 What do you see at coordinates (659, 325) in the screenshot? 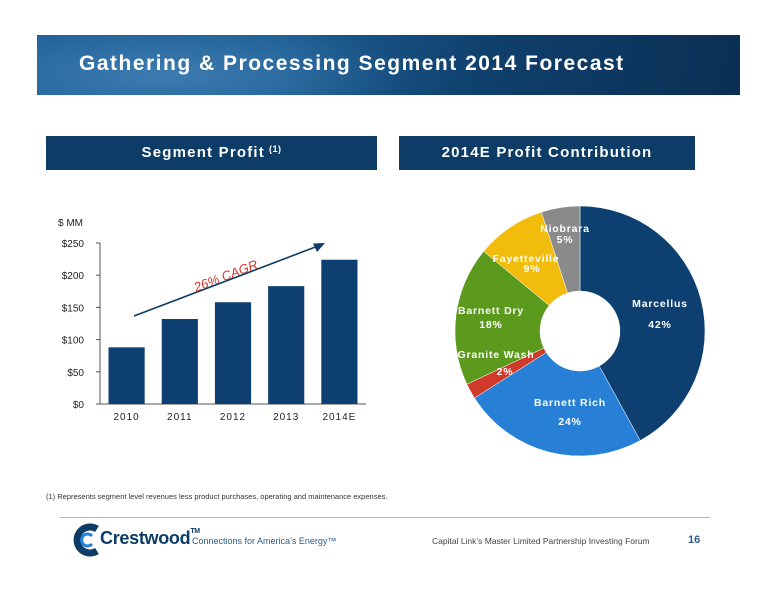
I see `donut-value-marcellus: 42%` at bounding box center [659, 325].